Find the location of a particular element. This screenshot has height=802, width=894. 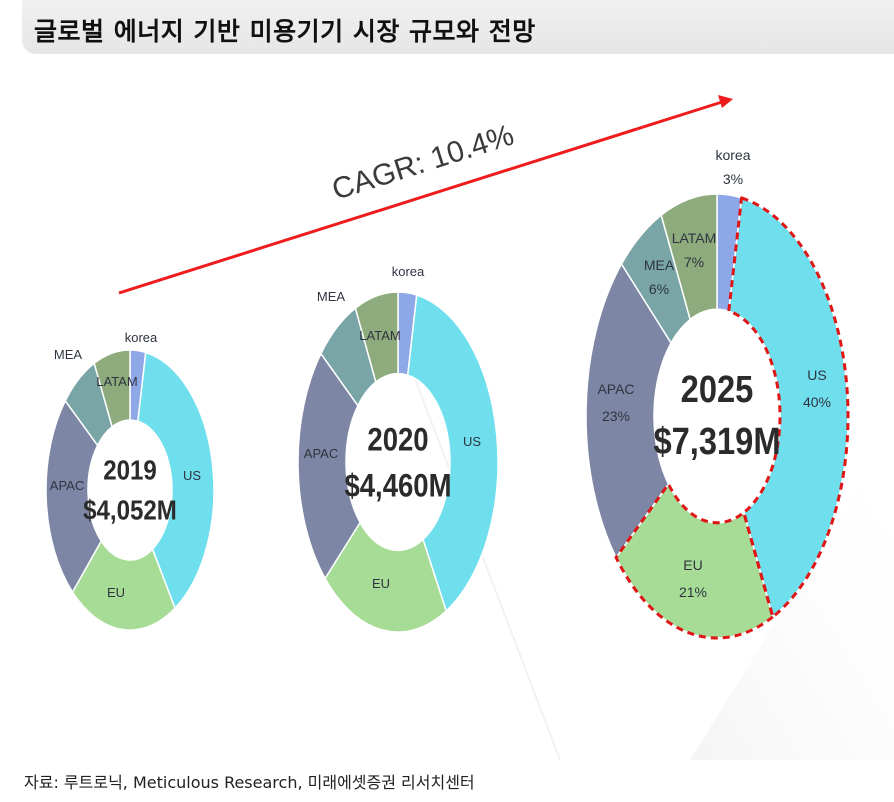

cagr-arrow-head is located at coordinates (725, 101).